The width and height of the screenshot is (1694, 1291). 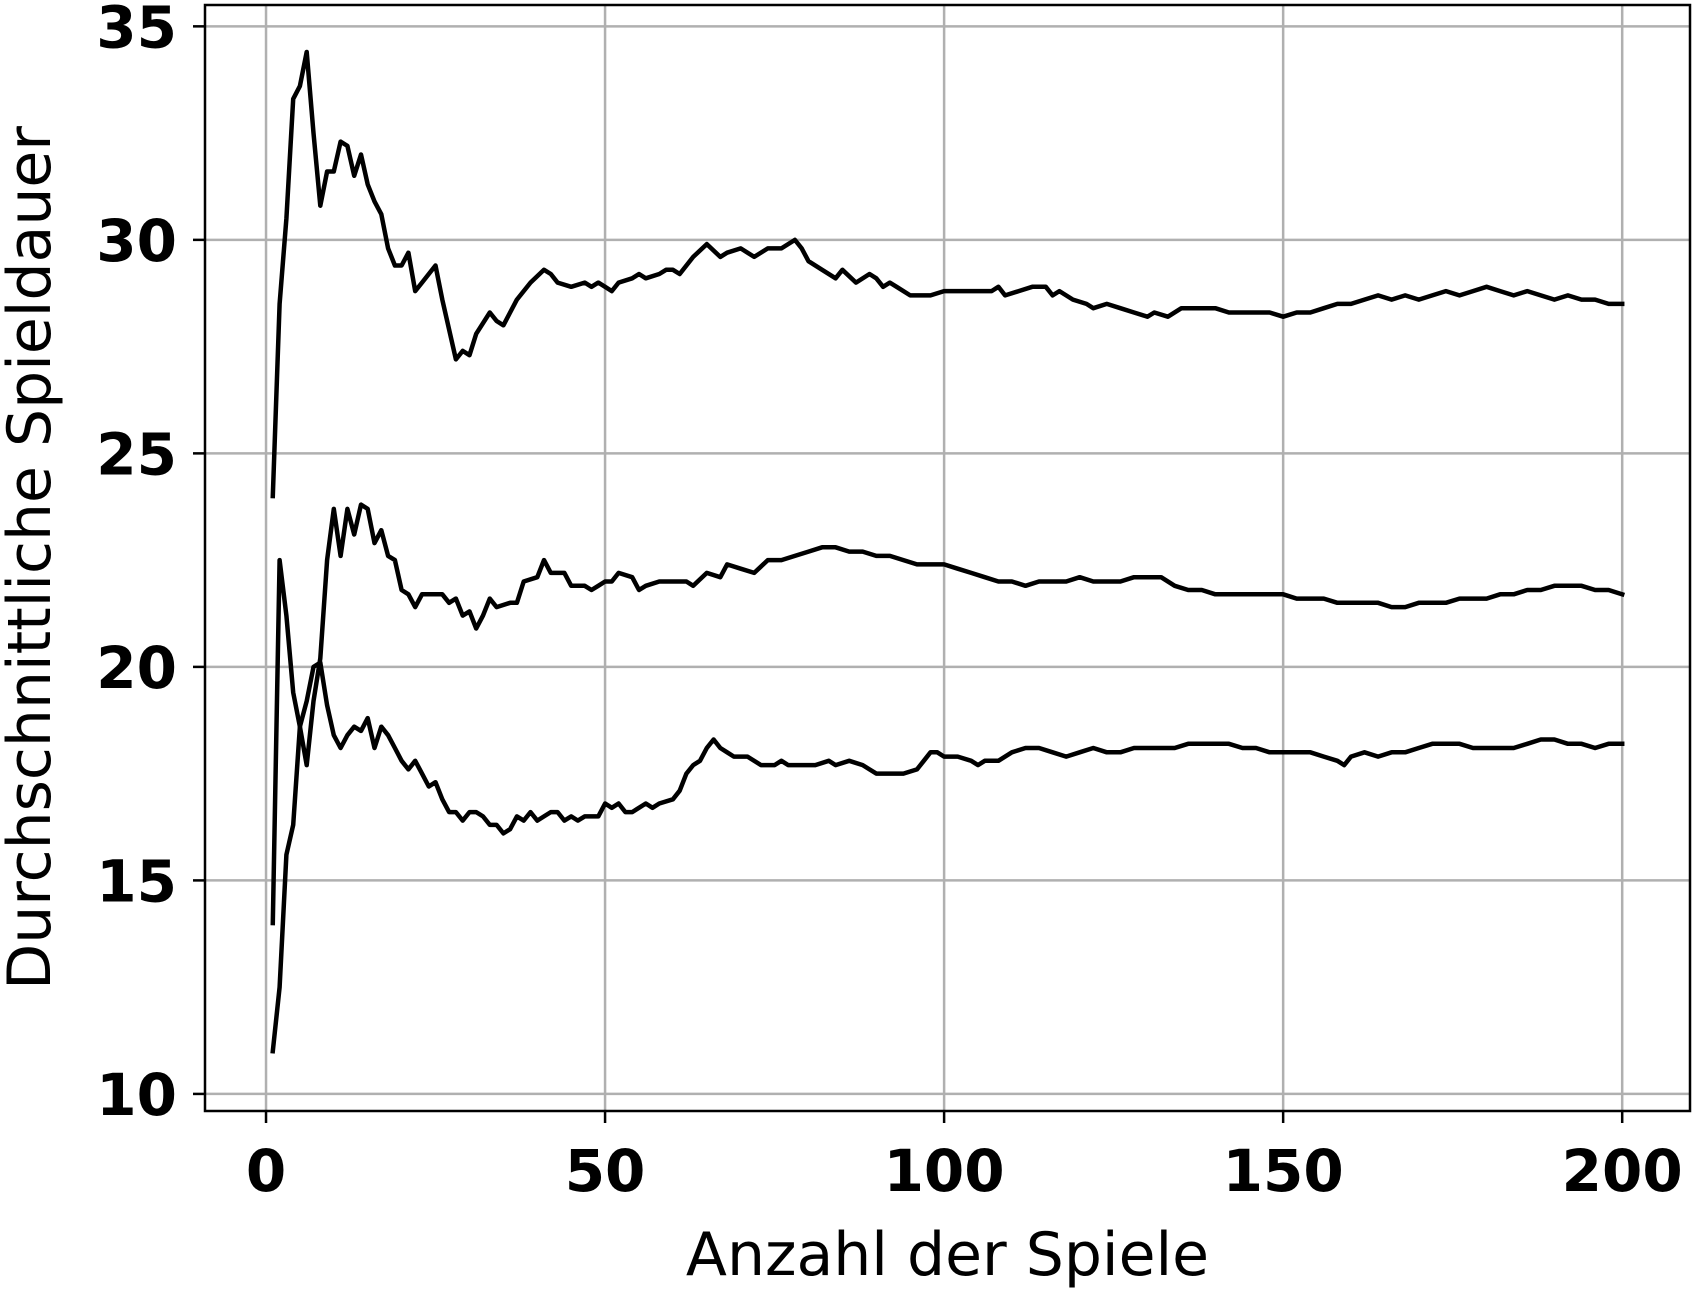 What do you see at coordinates (136, 881) in the screenshot?
I see `y-tick-label: 15` at bounding box center [136, 881].